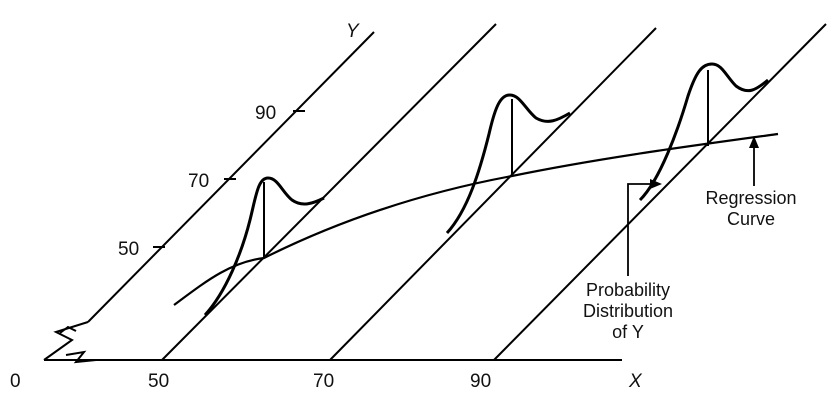 The width and height of the screenshot is (834, 408). Describe the element at coordinates (481, 381) in the screenshot. I see `x-tick-label-90: 90` at that location.